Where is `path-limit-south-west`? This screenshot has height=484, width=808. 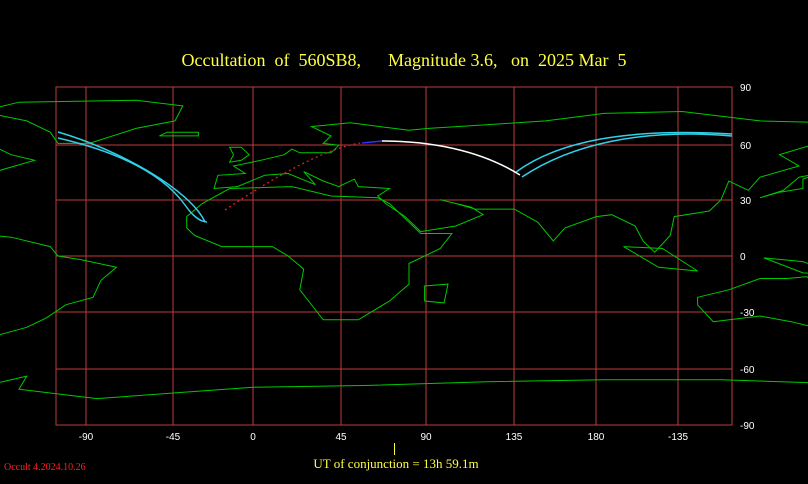
path-limit-south-west is located at coordinates (132, 180).